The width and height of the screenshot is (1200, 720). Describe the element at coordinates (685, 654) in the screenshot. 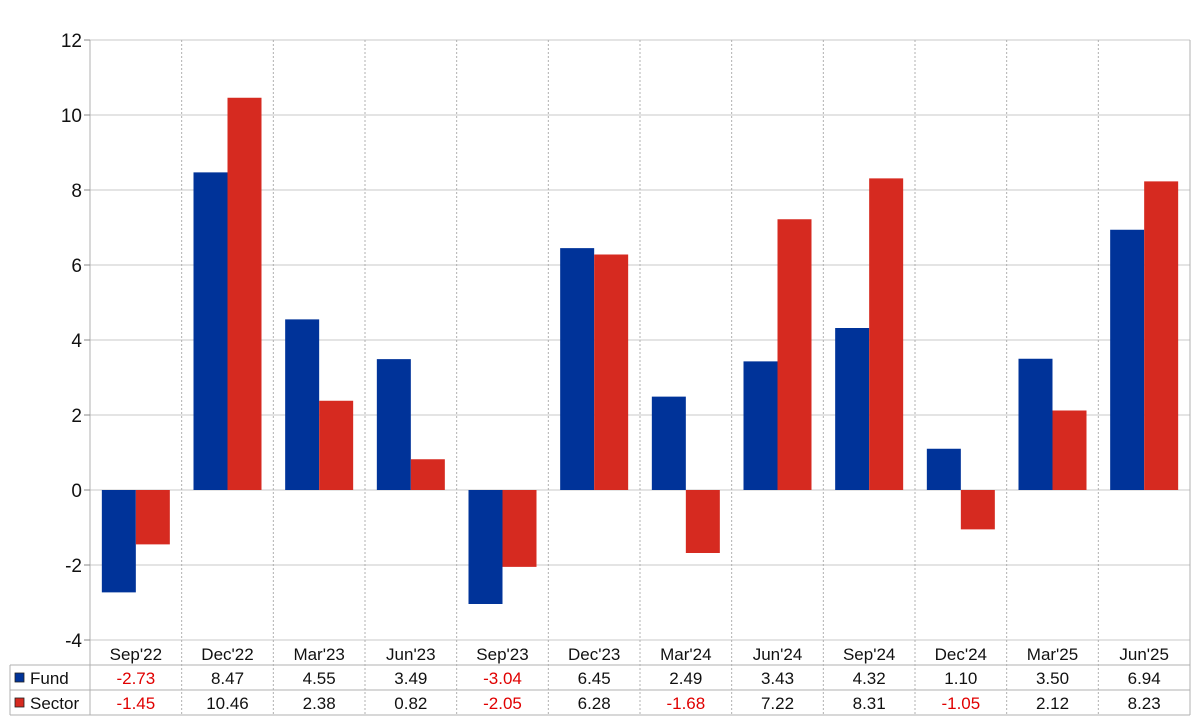

I see `x-tick-label: Mar'24` at that location.